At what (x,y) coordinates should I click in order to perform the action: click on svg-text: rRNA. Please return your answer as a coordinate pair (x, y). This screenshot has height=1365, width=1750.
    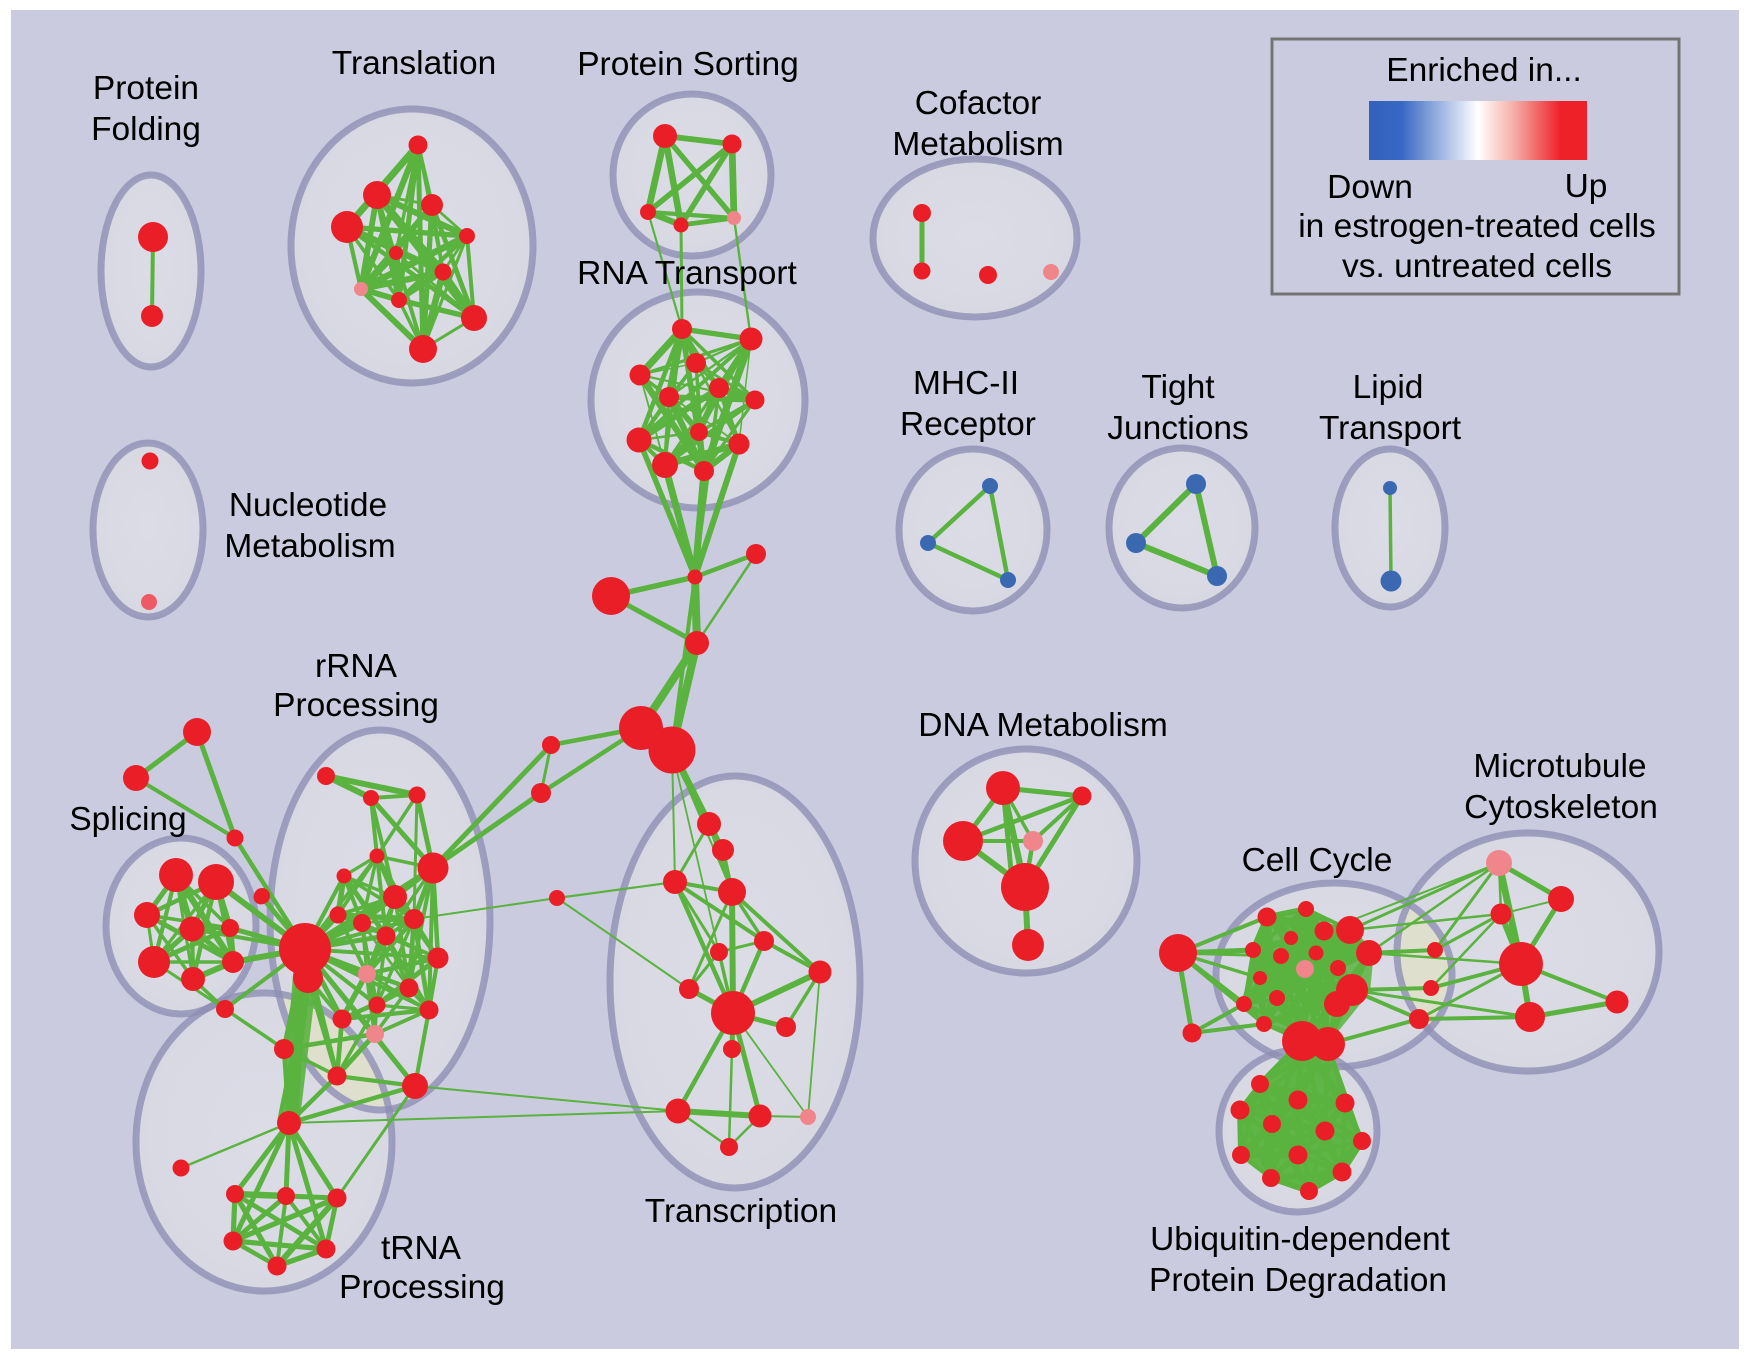
    Looking at the image, I should click on (356, 666).